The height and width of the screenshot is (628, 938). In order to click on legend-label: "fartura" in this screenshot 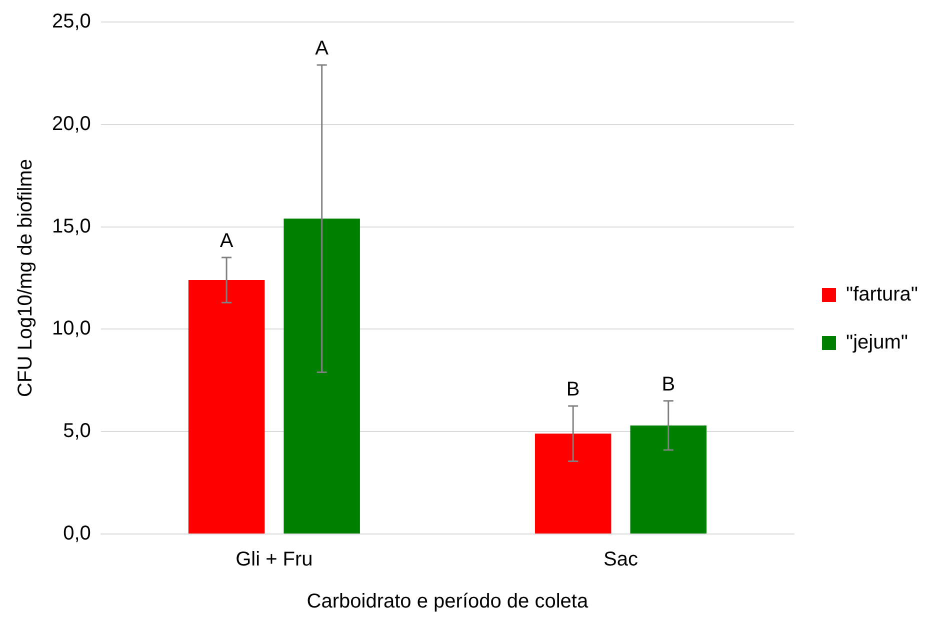, I will do `click(882, 295)`.